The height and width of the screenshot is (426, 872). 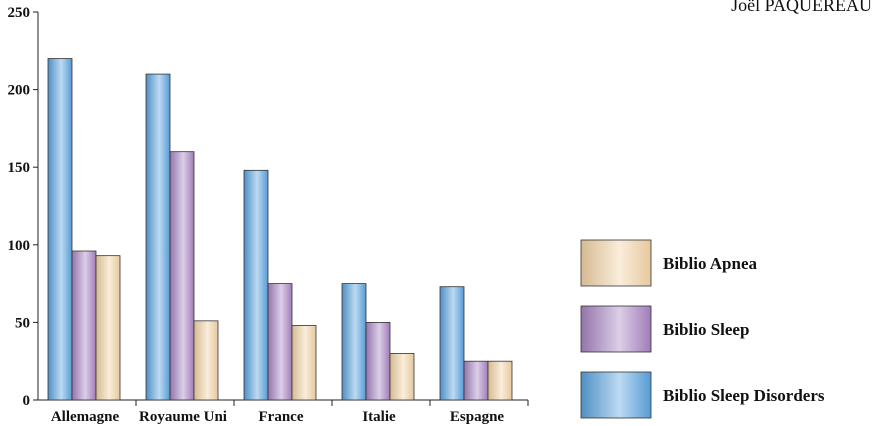 I want to click on legend-label-biblio-sleep: Biblio Sleep, so click(x=706, y=329).